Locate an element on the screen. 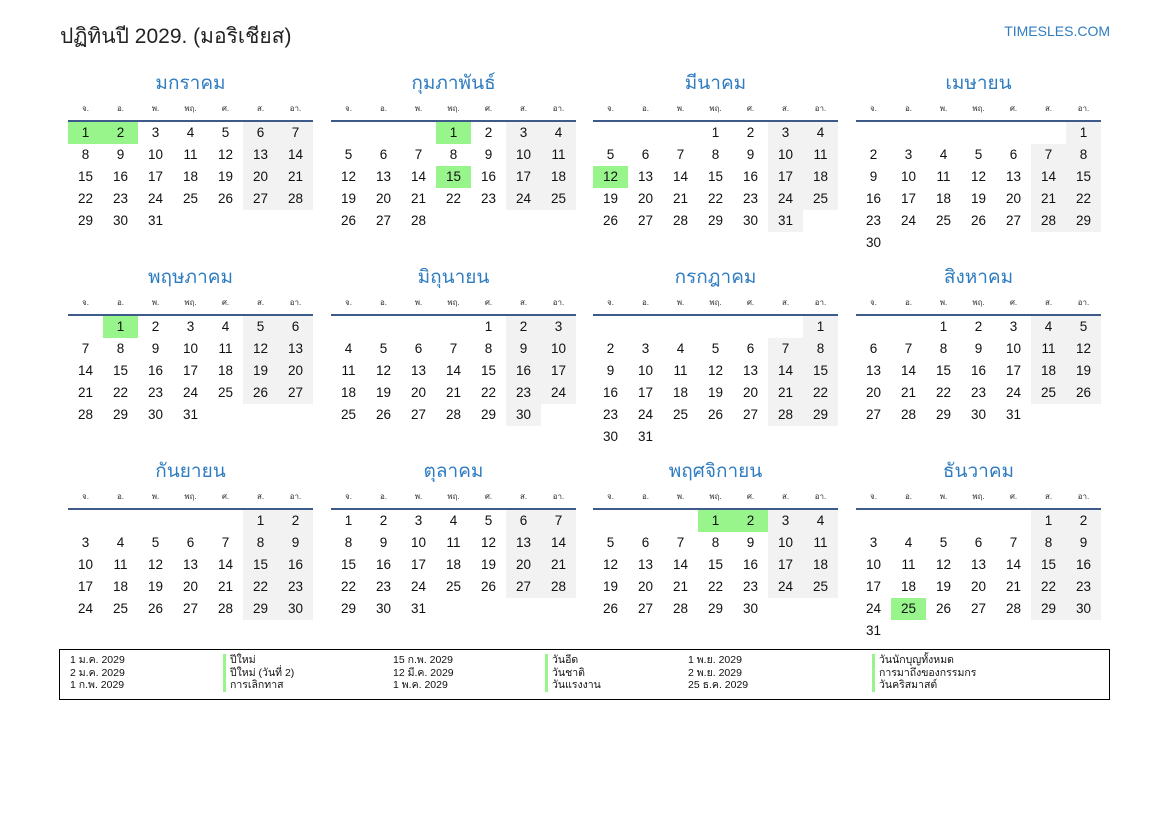 The height and width of the screenshot is (827, 1169). holiday-day-cell: 2 is located at coordinates (750, 521).